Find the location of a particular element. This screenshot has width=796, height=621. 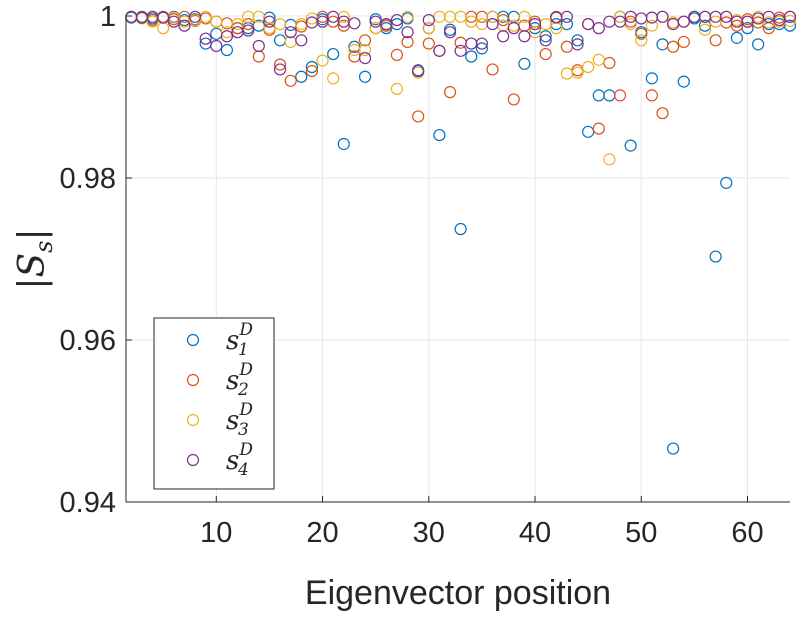

legend-box is located at coordinates (214, 403).